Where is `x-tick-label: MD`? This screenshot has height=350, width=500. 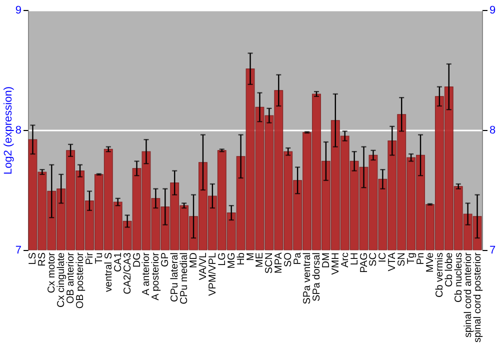 x-tick-label: MD is located at coordinates (194, 260).